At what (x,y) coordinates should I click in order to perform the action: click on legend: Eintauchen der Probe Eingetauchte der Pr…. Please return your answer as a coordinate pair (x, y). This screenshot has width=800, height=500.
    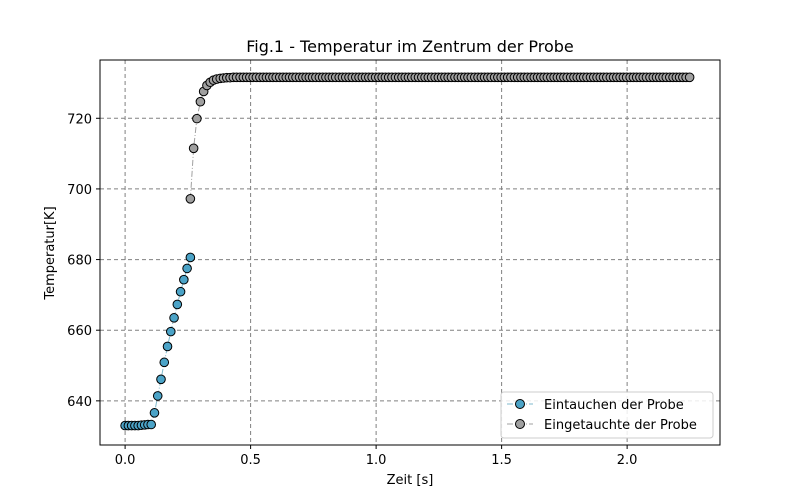
    Looking at the image, I should click on (607, 415).